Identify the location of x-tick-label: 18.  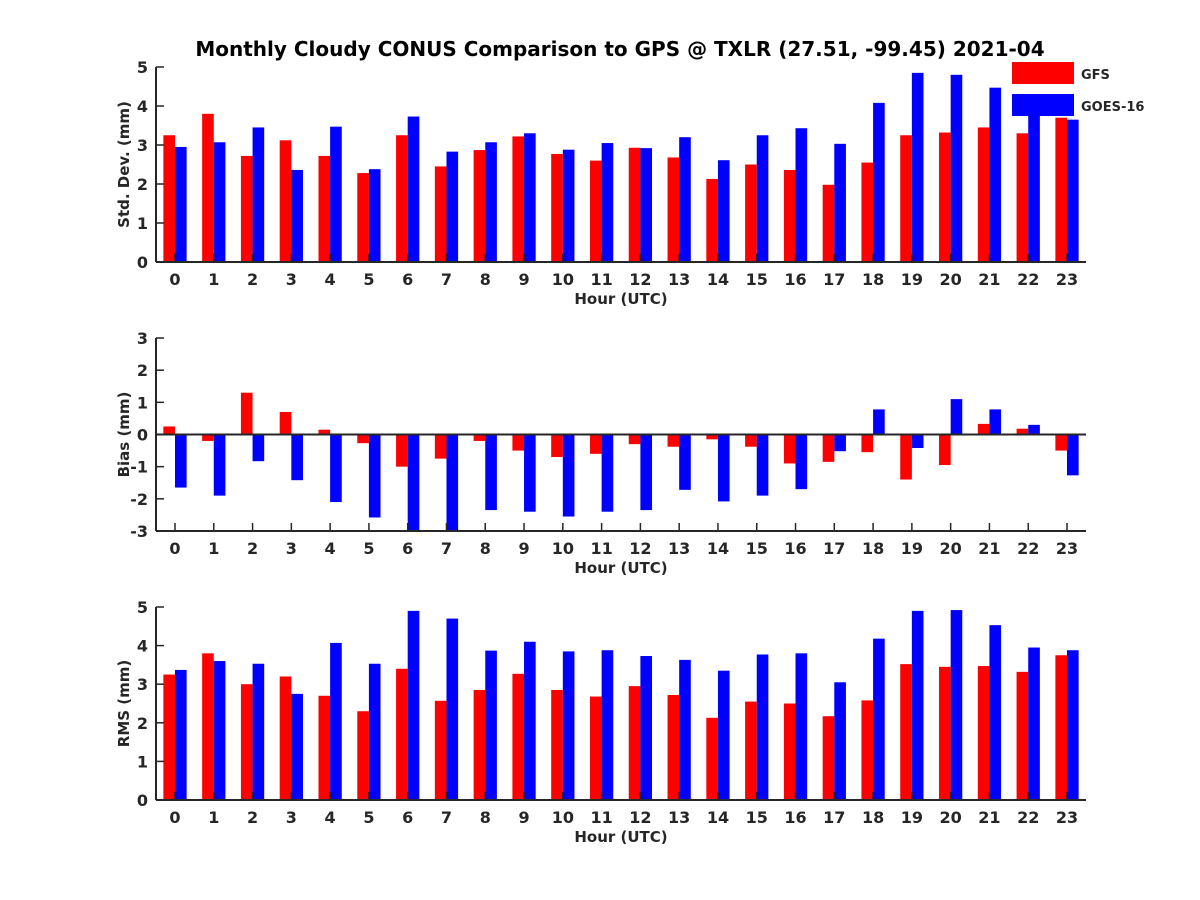
(873, 548).